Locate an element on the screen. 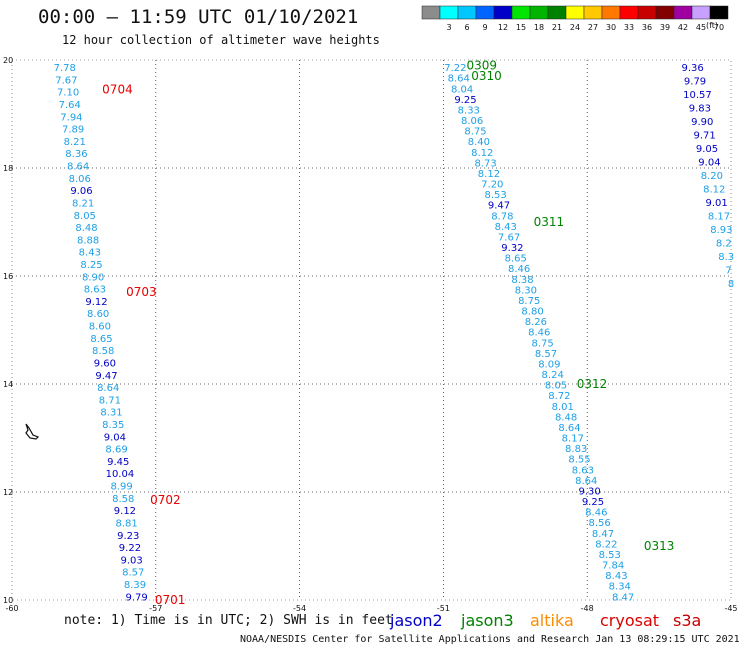 The height and width of the screenshot is (650, 740). wave-height-label: 7.22 is located at coordinates (455, 68).